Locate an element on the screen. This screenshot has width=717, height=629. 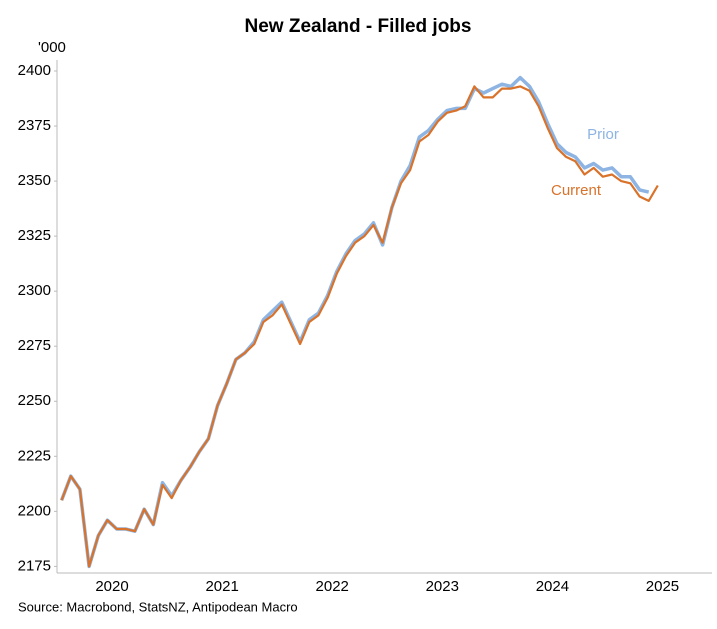
y-tick-label: 2275 is located at coordinates (34, 345).